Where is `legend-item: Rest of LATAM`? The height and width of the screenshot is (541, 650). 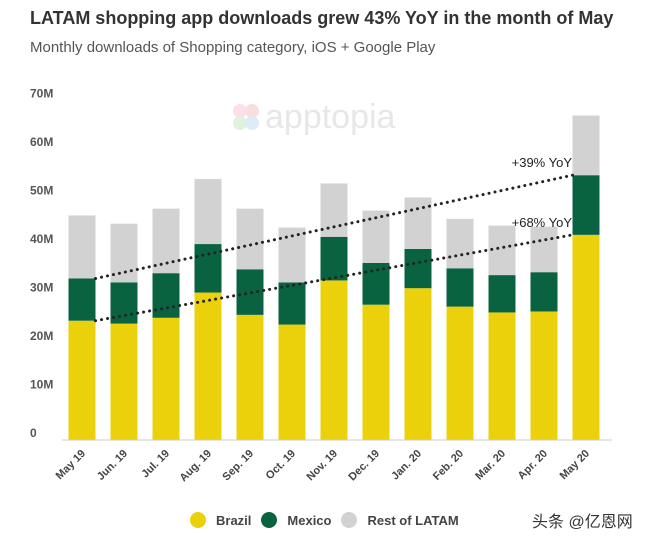
legend-item: Rest of LATAM is located at coordinates (400, 520).